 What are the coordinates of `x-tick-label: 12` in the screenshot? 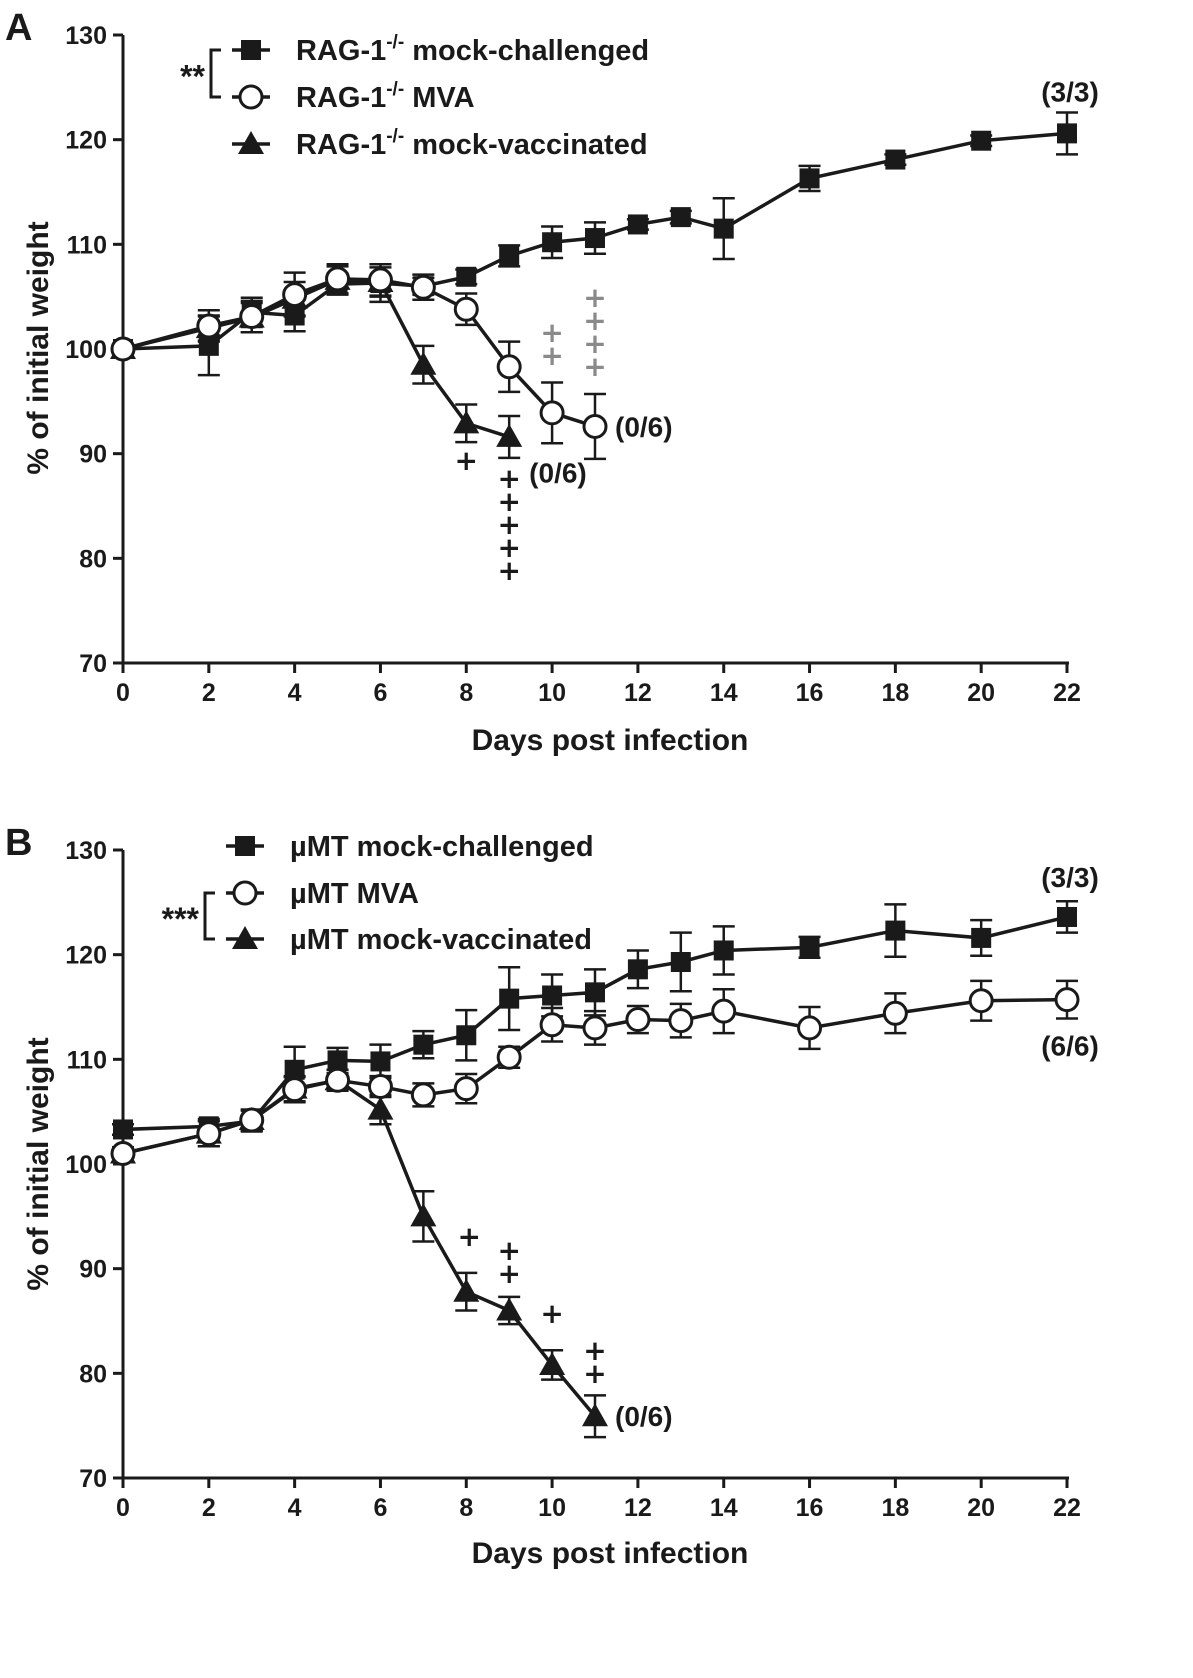 It's located at (638, 693).